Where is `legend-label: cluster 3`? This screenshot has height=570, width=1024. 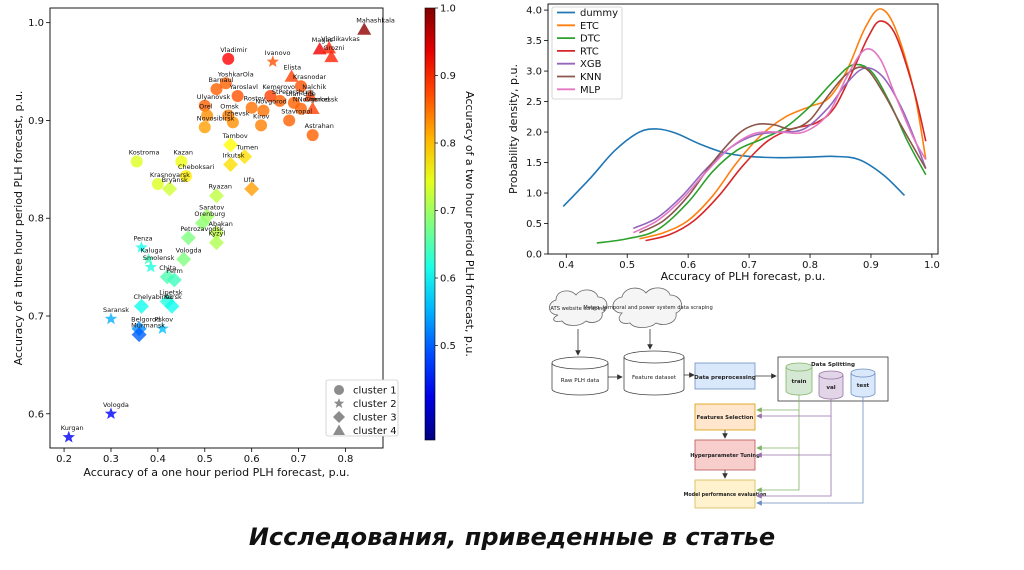
legend-label: cluster 3 is located at coordinates (375, 418).